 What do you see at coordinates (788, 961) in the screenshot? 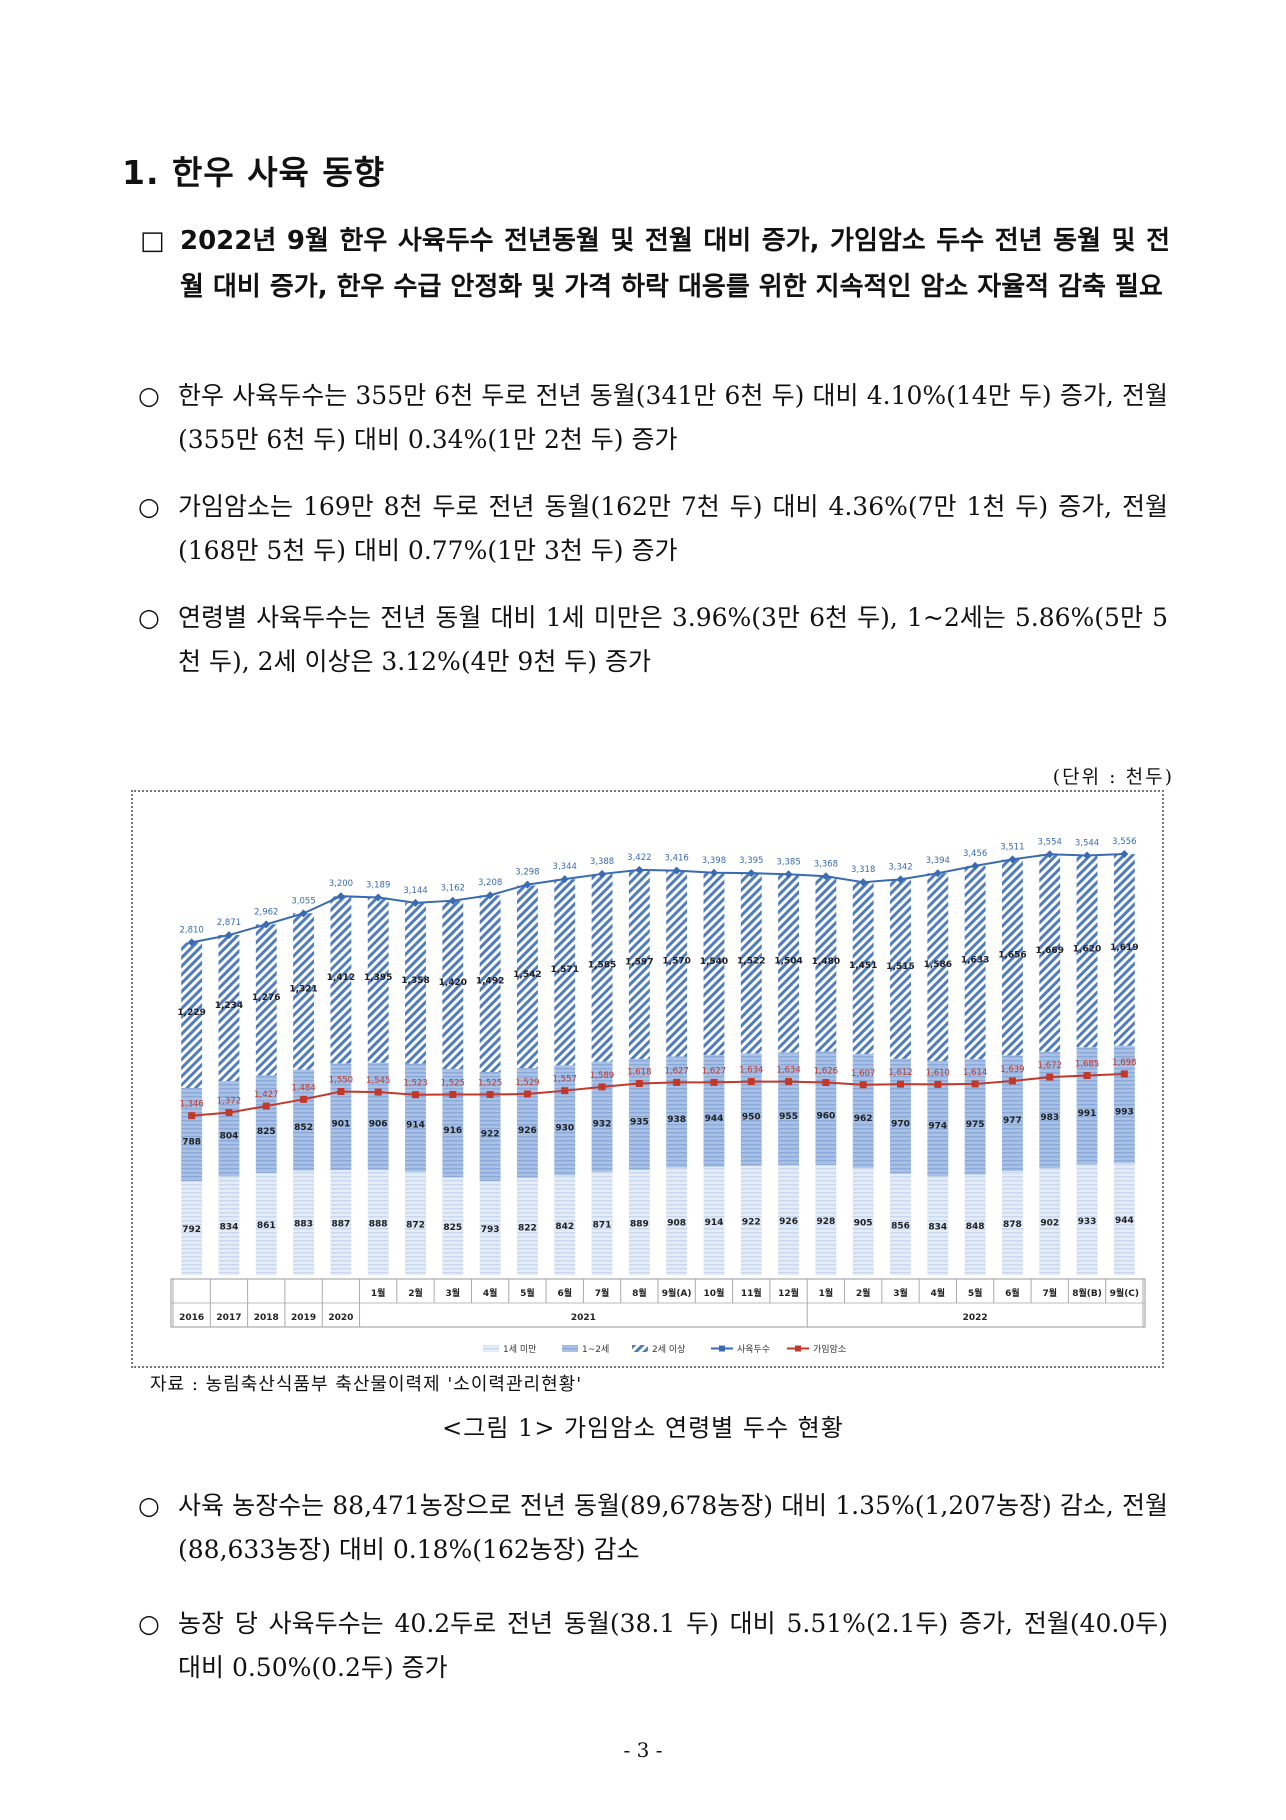
I see `data-label-2-plus: 1,504` at bounding box center [788, 961].